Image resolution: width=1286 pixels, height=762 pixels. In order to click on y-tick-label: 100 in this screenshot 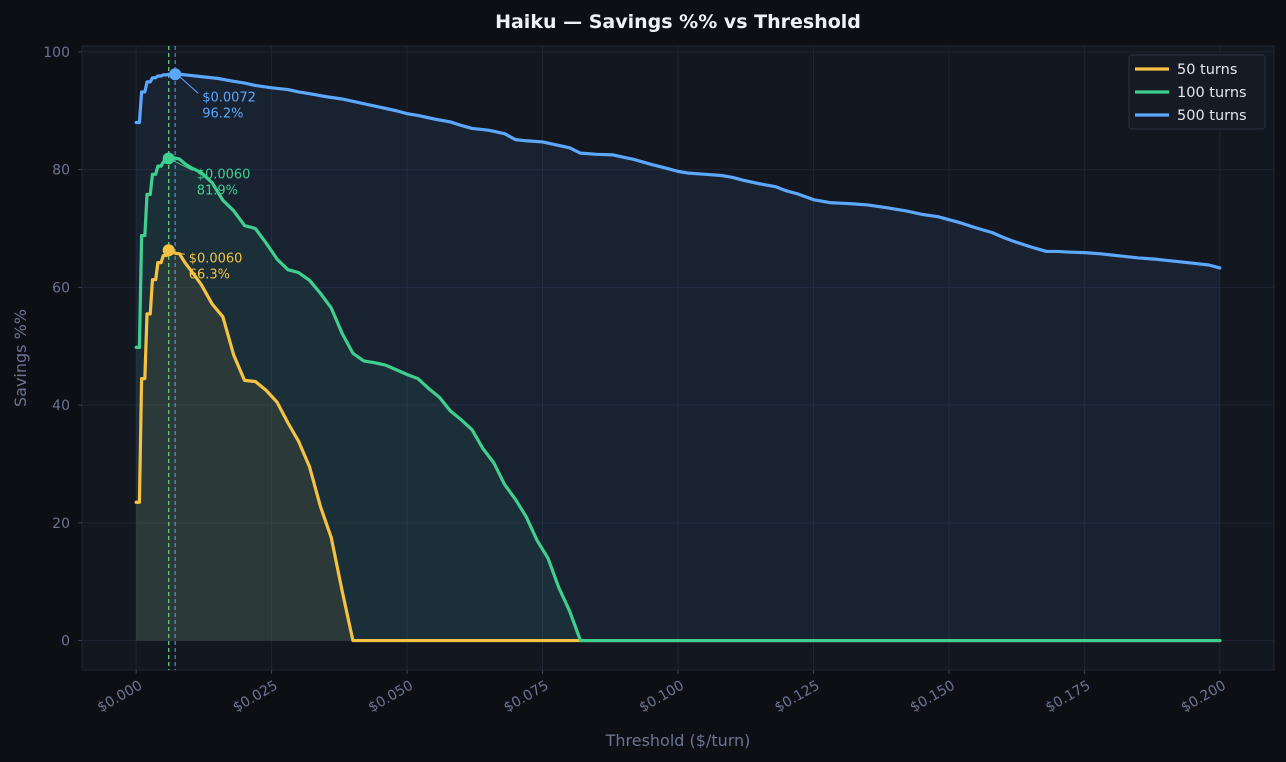, I will do `click(56, 53)`.